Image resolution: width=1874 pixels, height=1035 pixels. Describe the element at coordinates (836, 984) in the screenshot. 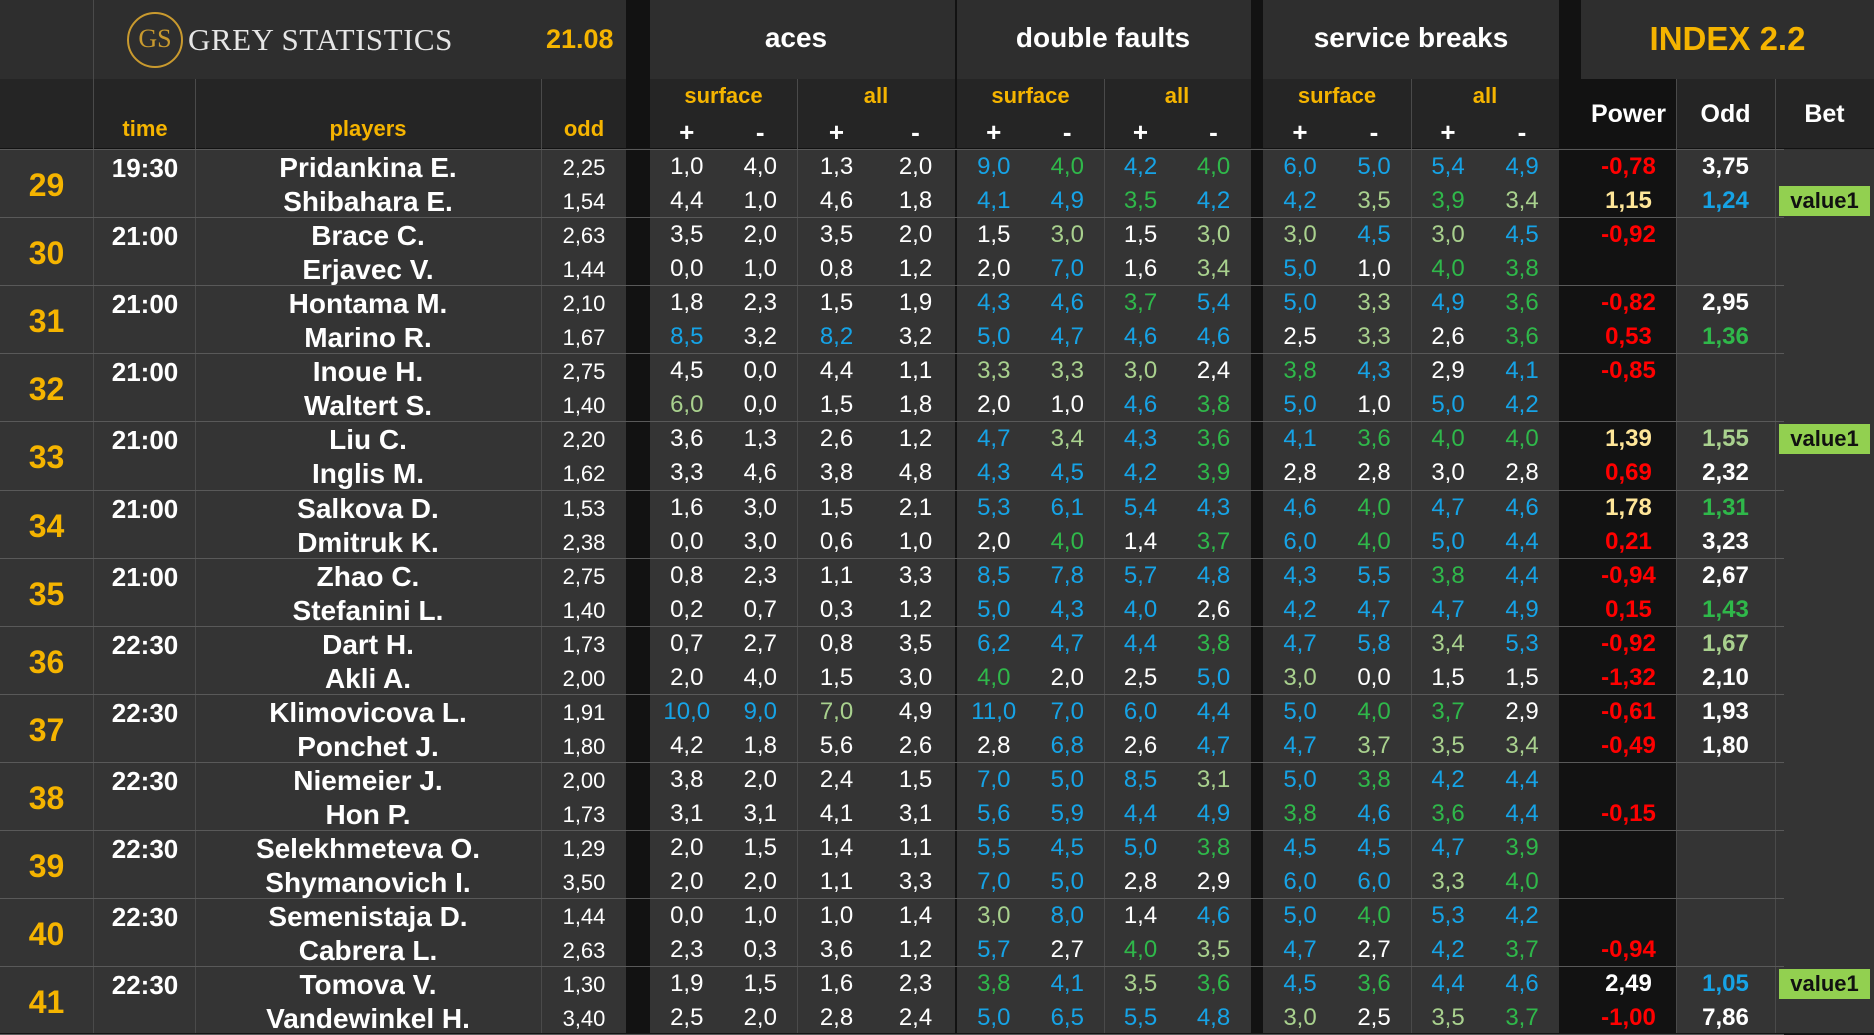

I see `stat-value: 1,6` at that location.